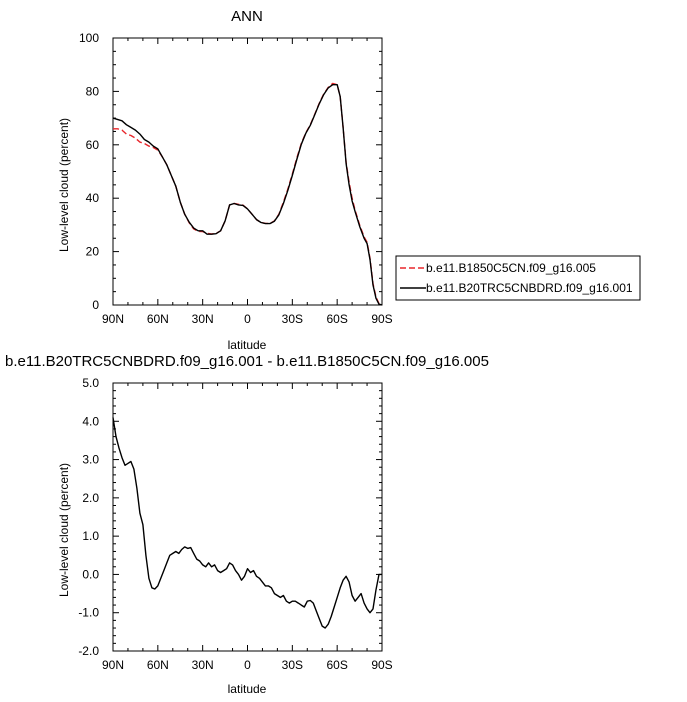 The image size is (687, 702). What do you see at coordinates (247, 319) in the screenshot?
I see `x-tick-label-top: 0` at bounding box center [247, 319].